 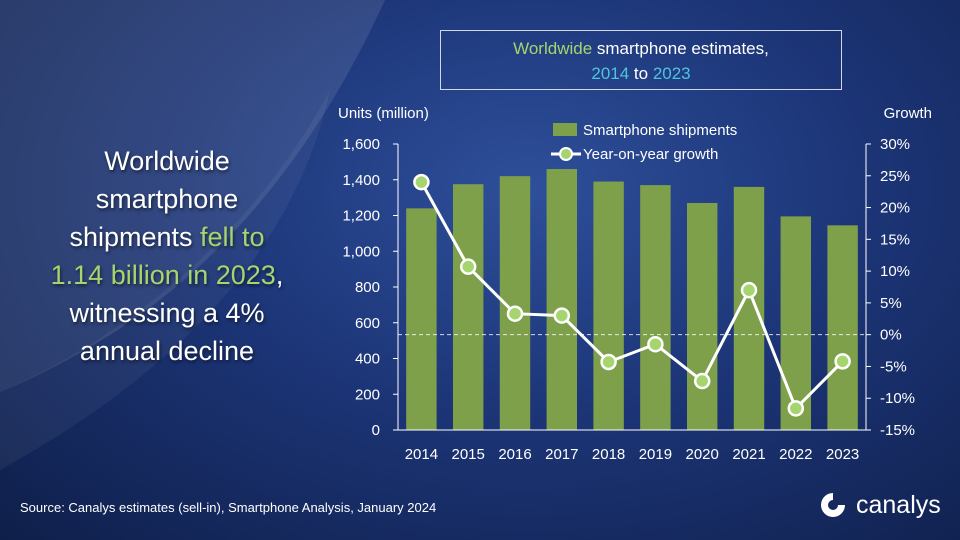 I want to click on y2-tick-label: -5%, so click(x=893, y=366).